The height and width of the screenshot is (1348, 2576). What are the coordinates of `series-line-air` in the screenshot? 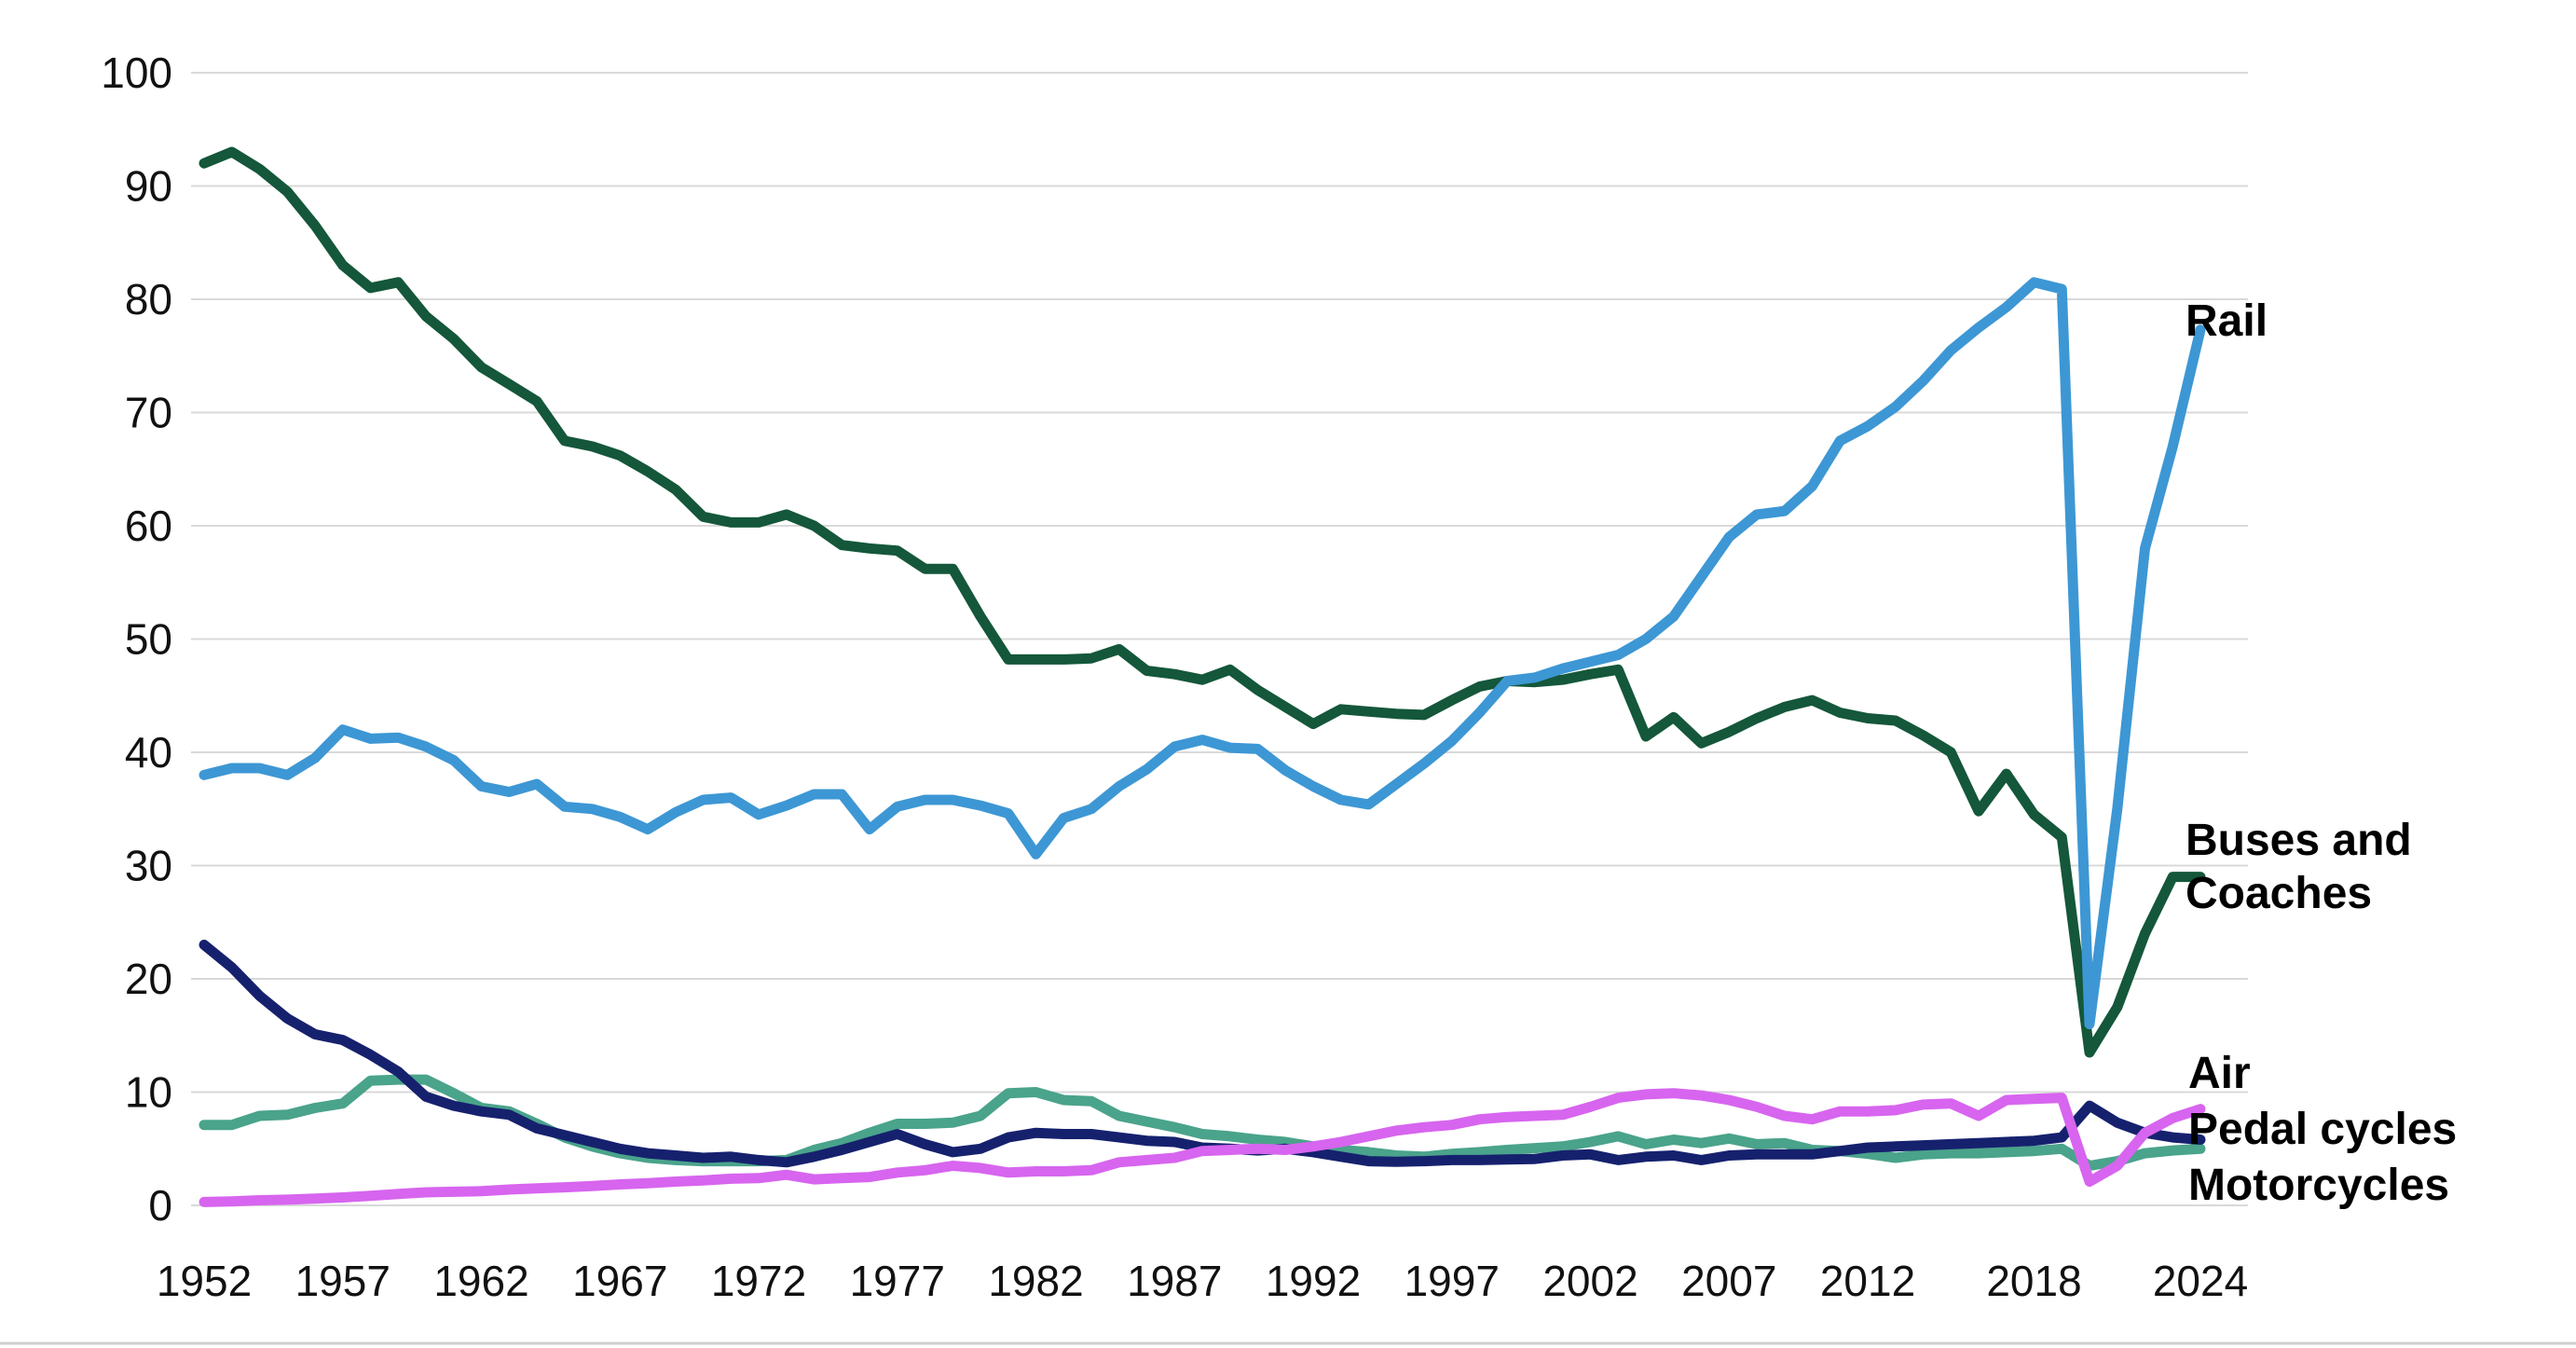 It's located at (1202, 1147).